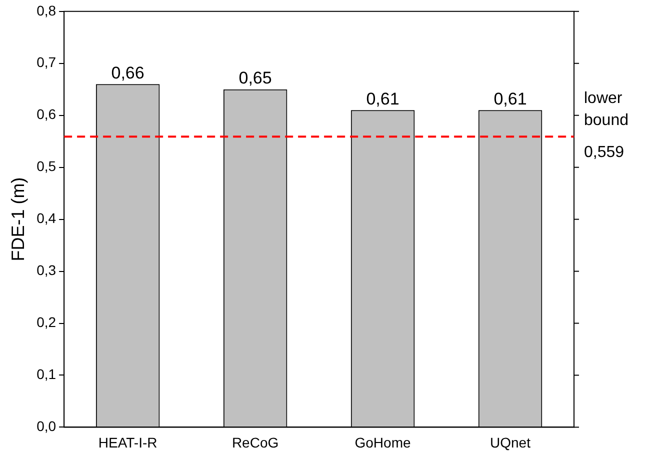  What do you see at coordinates (606, 126) in the screenshot?
I see `ref-line-label: lower bound 0,559` at bounding box center [606, 126].